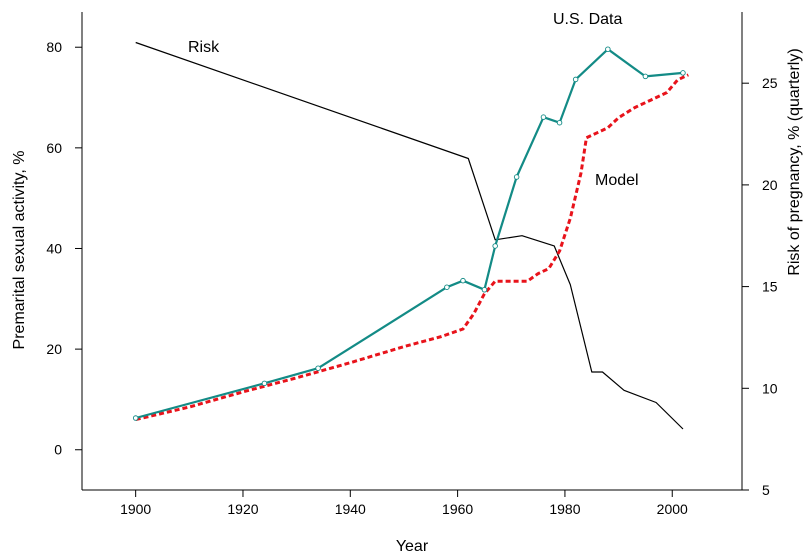  I want to click on x-axis-title: Year, so click(412, 546).